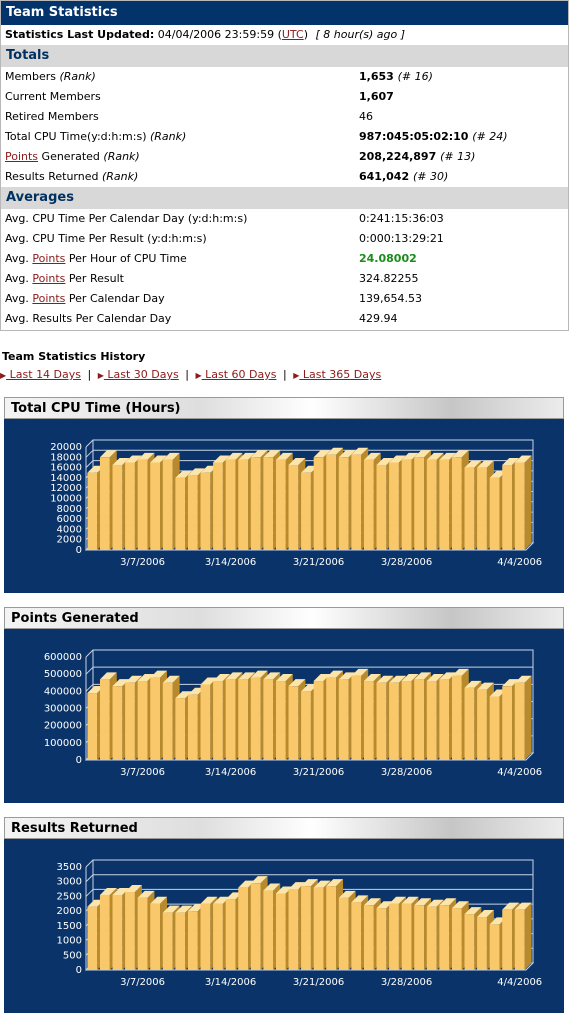 The height and width of the screenshot is (1016, 569). What do you see at coordinates (94, 278) in the screenshot?
I see `avg-points-result-suffix: Per Result` at bounding box center [94, 278].